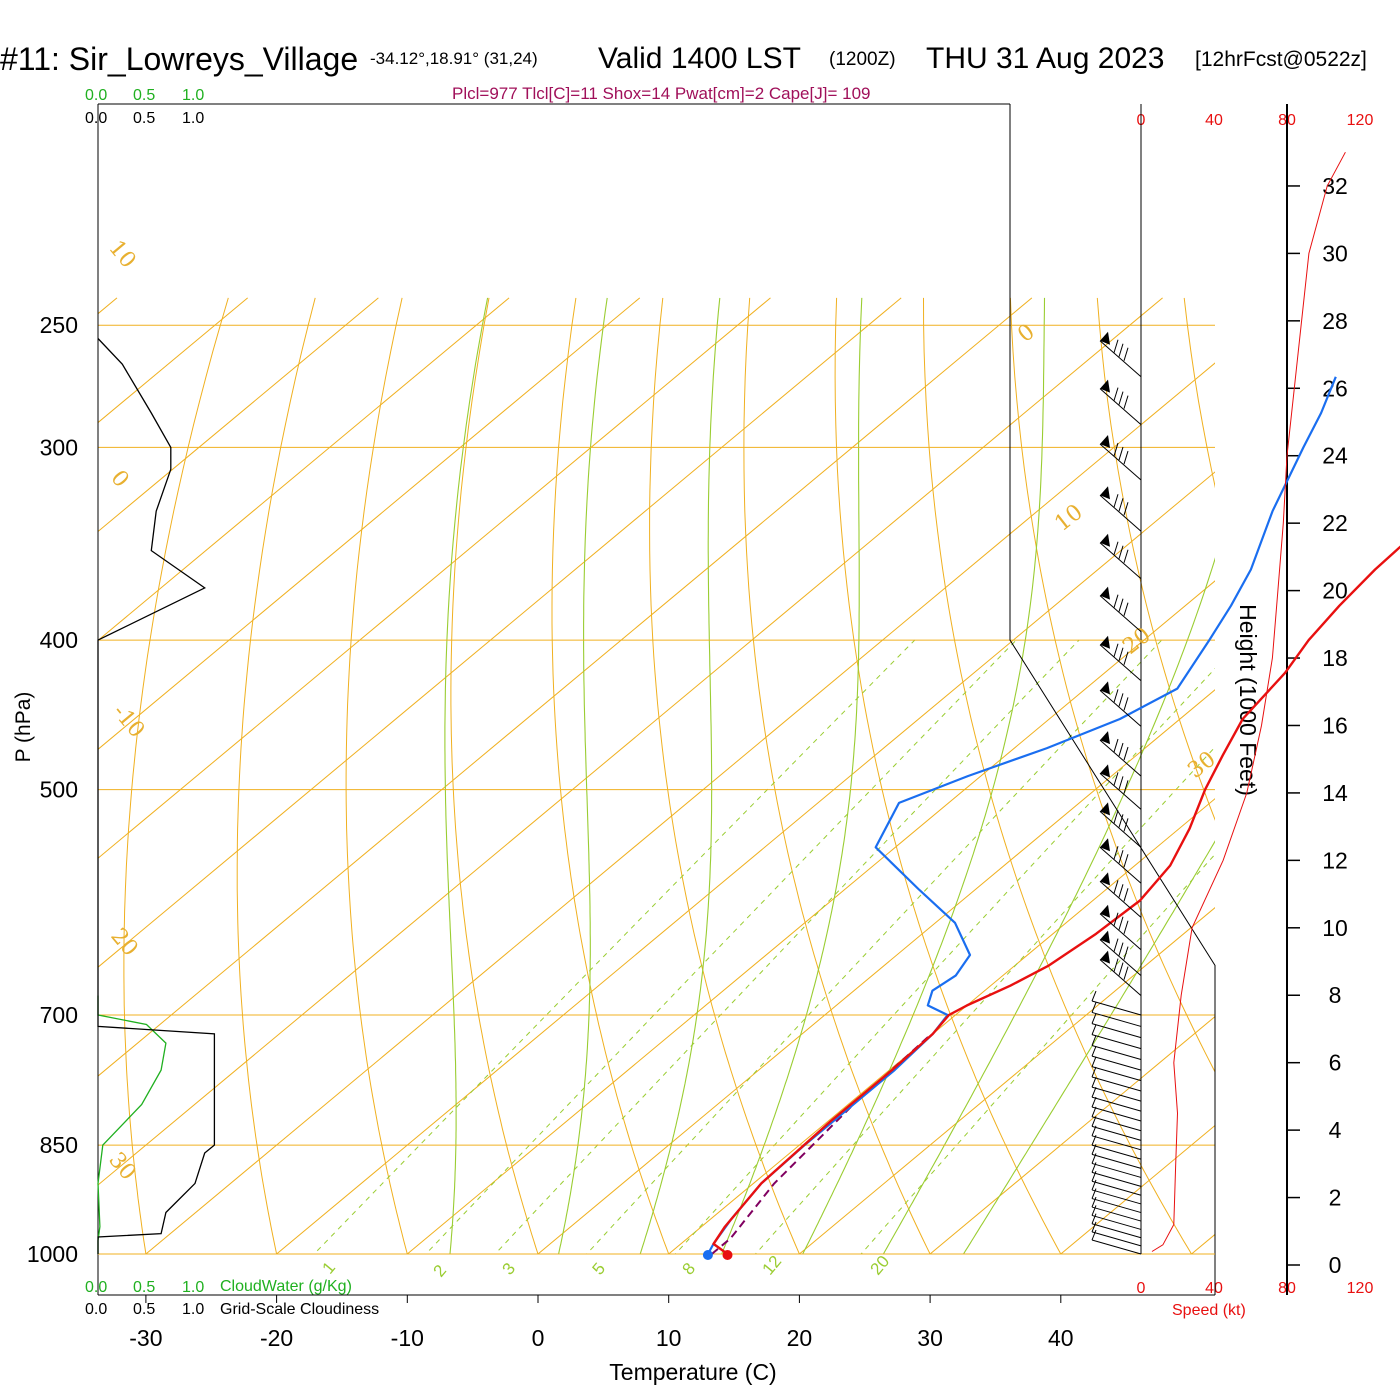 Image resolution: width=1400 pixels, height=1400 pixels. What do you see at coordinates (121, 1167) in the screenshot?
I see `isotherm-label: 30` at bounding box center [121, 1167].